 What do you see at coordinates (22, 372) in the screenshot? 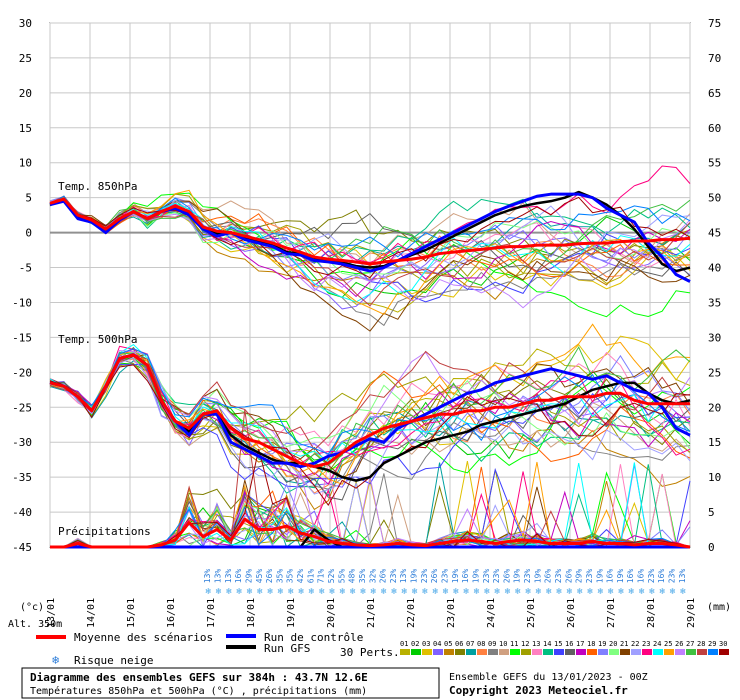
I see `left-tick-label: -20` at bounding box center [22, 372].